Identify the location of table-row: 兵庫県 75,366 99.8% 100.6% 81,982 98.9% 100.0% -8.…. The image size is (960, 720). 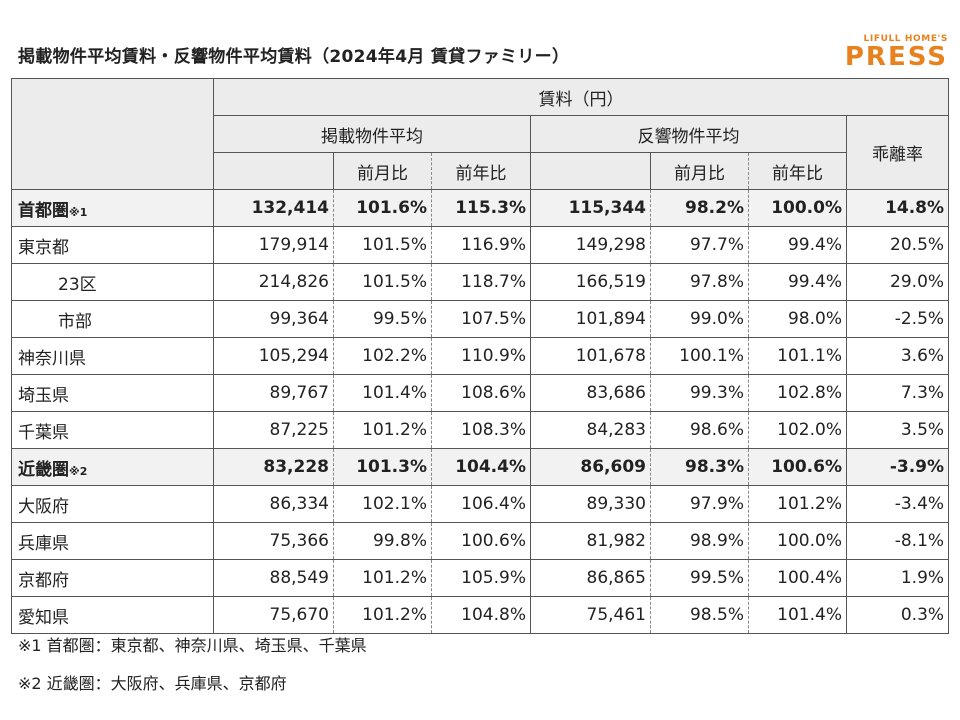
(480, 541).